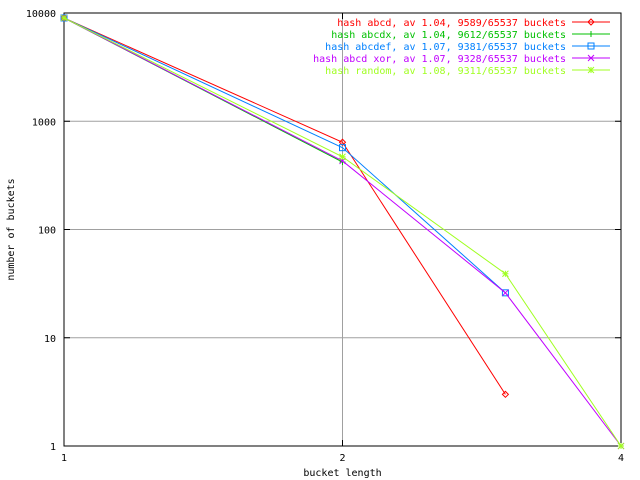 The height and width of the screenshot is (480, 640). What do you see at coordinates (44, 122) in the screenshot?
I see `y-tick-label: 1000` at bounding box center [44, 122].